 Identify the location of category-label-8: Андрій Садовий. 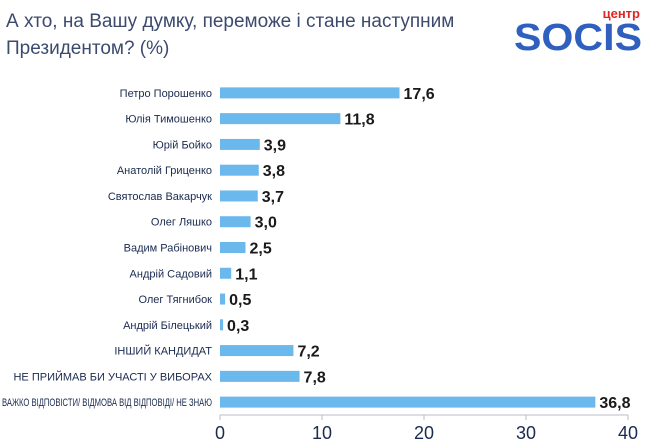
(171, 274).